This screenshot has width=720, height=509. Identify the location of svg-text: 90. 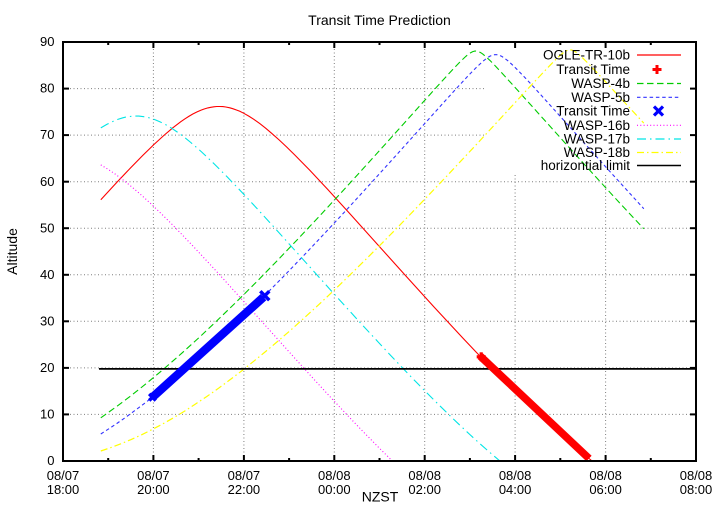
(47, 41).